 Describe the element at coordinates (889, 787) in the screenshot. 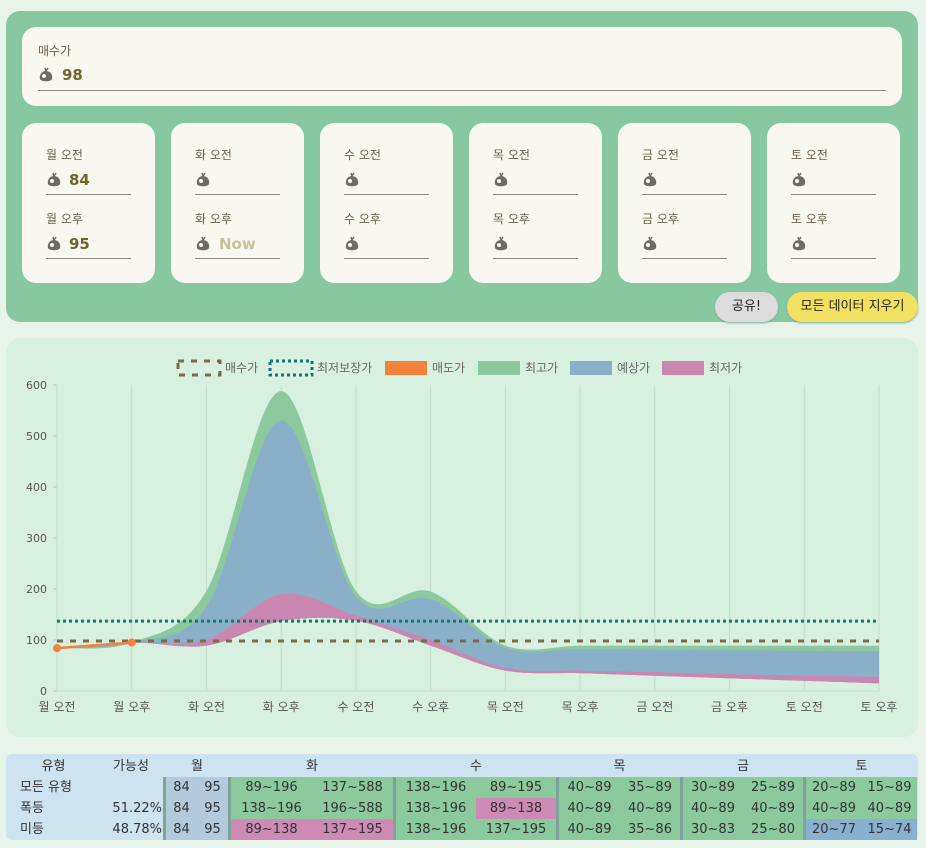

I see `price-cell: 15~89` at that location.